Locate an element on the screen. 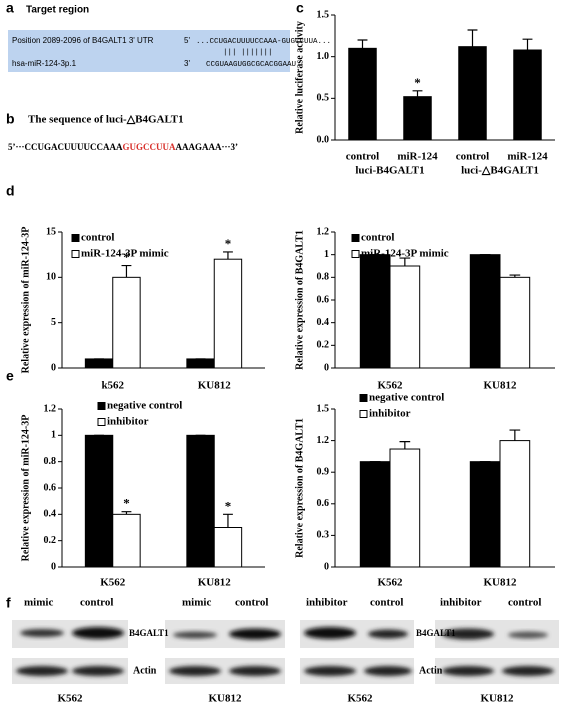 The image size is (567, 709). y-tick-label: 10 is located at coordinates (51, 277).